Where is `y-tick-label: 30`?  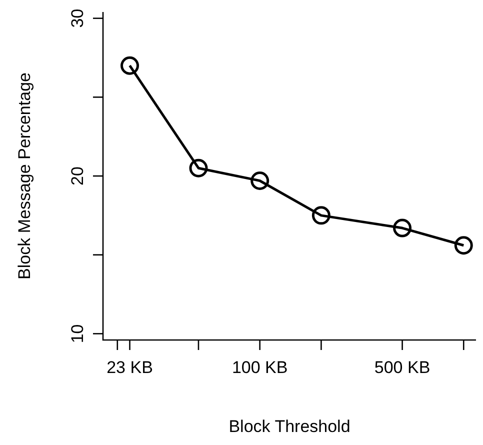
y-tick-label: 30 is located at coordinates (77, 18).